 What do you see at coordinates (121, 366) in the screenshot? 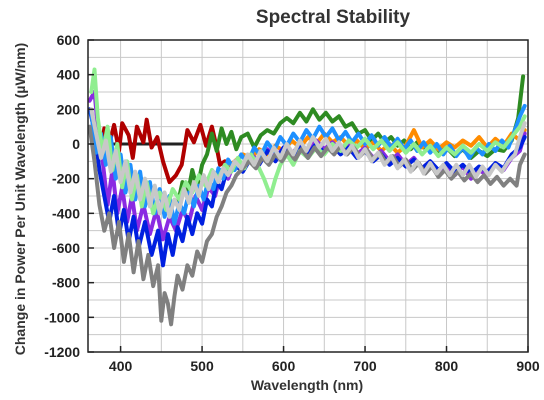
I see `x-tick-label: 400` at bounding box center [121, 366].